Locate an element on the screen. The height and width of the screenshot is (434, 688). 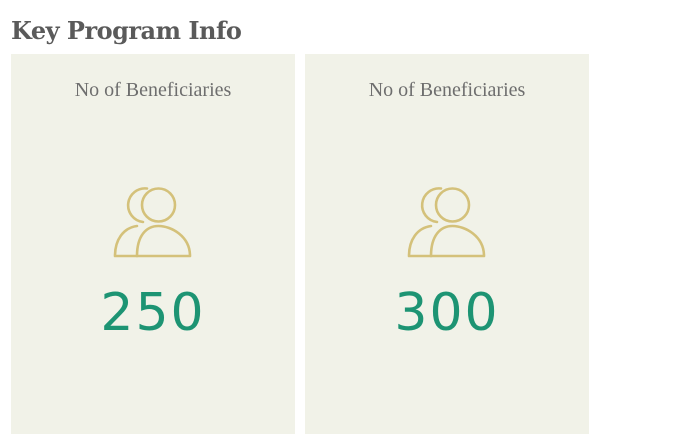
section-title: Key Program Info is located at coordinates (126, 30).